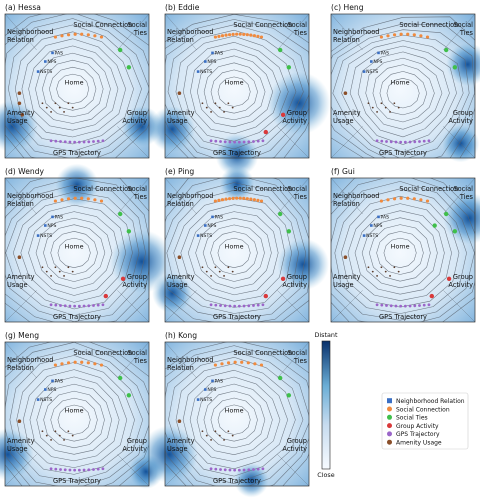 Image resolution: width=480 pixels, height=500 pixels. I want to click on panel-title: (h) Kong, so click(181, 335).